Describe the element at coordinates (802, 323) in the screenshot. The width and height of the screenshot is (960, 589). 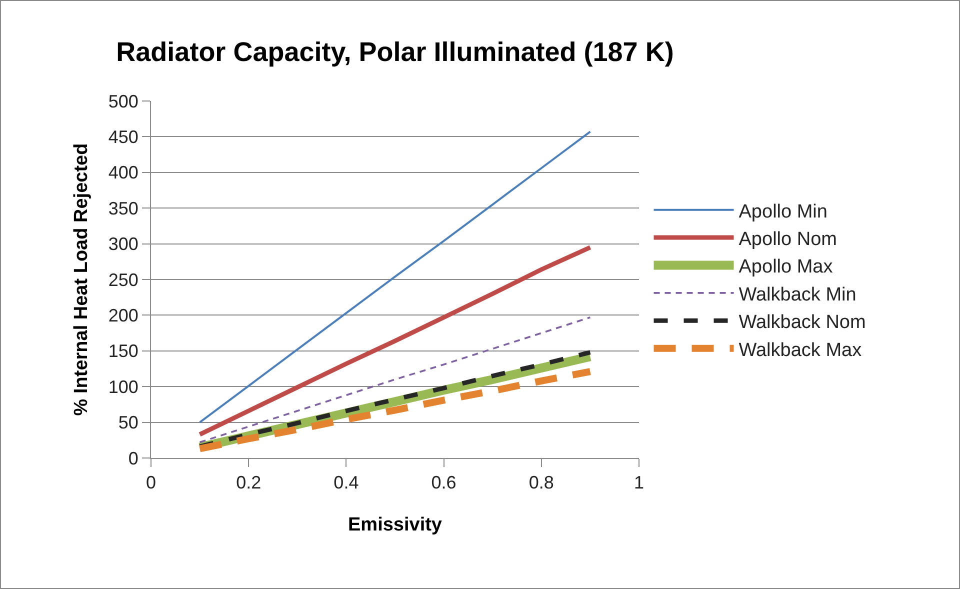
I see `legend-label: Walkback Nom` at that location.